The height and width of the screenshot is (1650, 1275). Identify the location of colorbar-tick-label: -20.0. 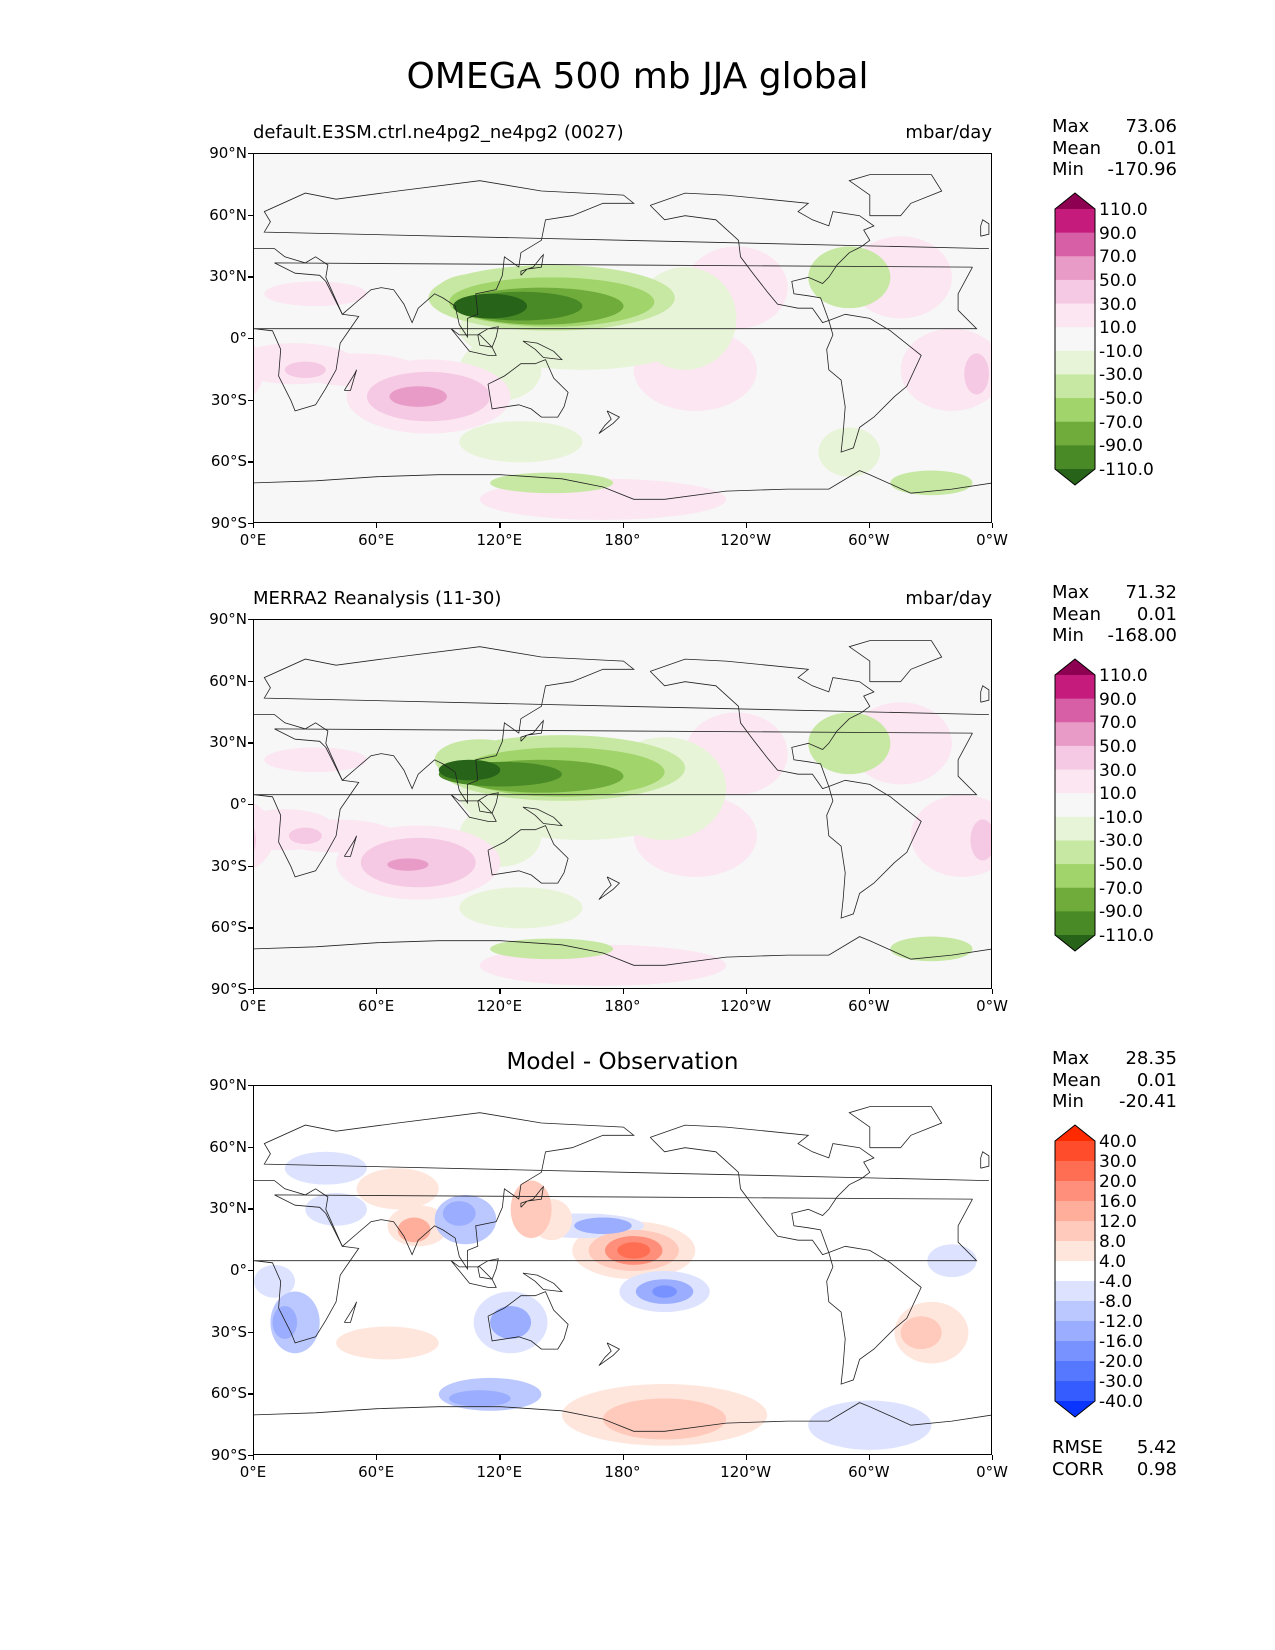
(1121, 1362).